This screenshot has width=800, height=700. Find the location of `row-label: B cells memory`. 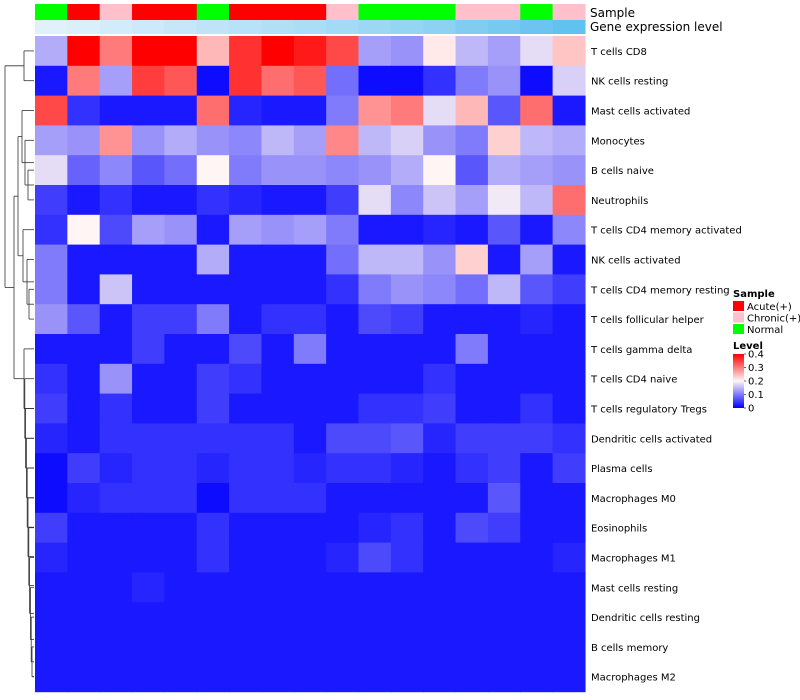

row-label: B cells memory is located at coordinates (629, 648).